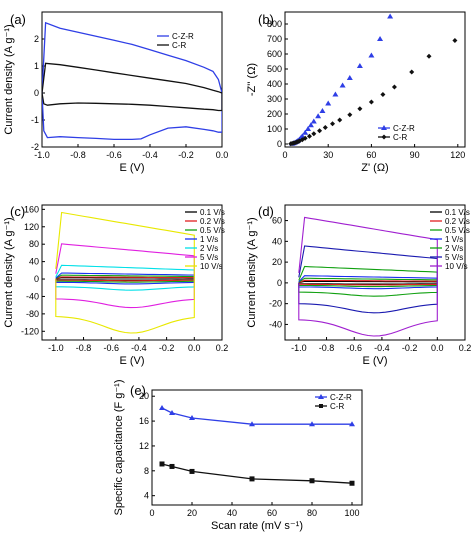  What do you see at coordinates (36, 39) in the screenshot?
I see `y-tick-label: 2` at bounding box center [36, 39].